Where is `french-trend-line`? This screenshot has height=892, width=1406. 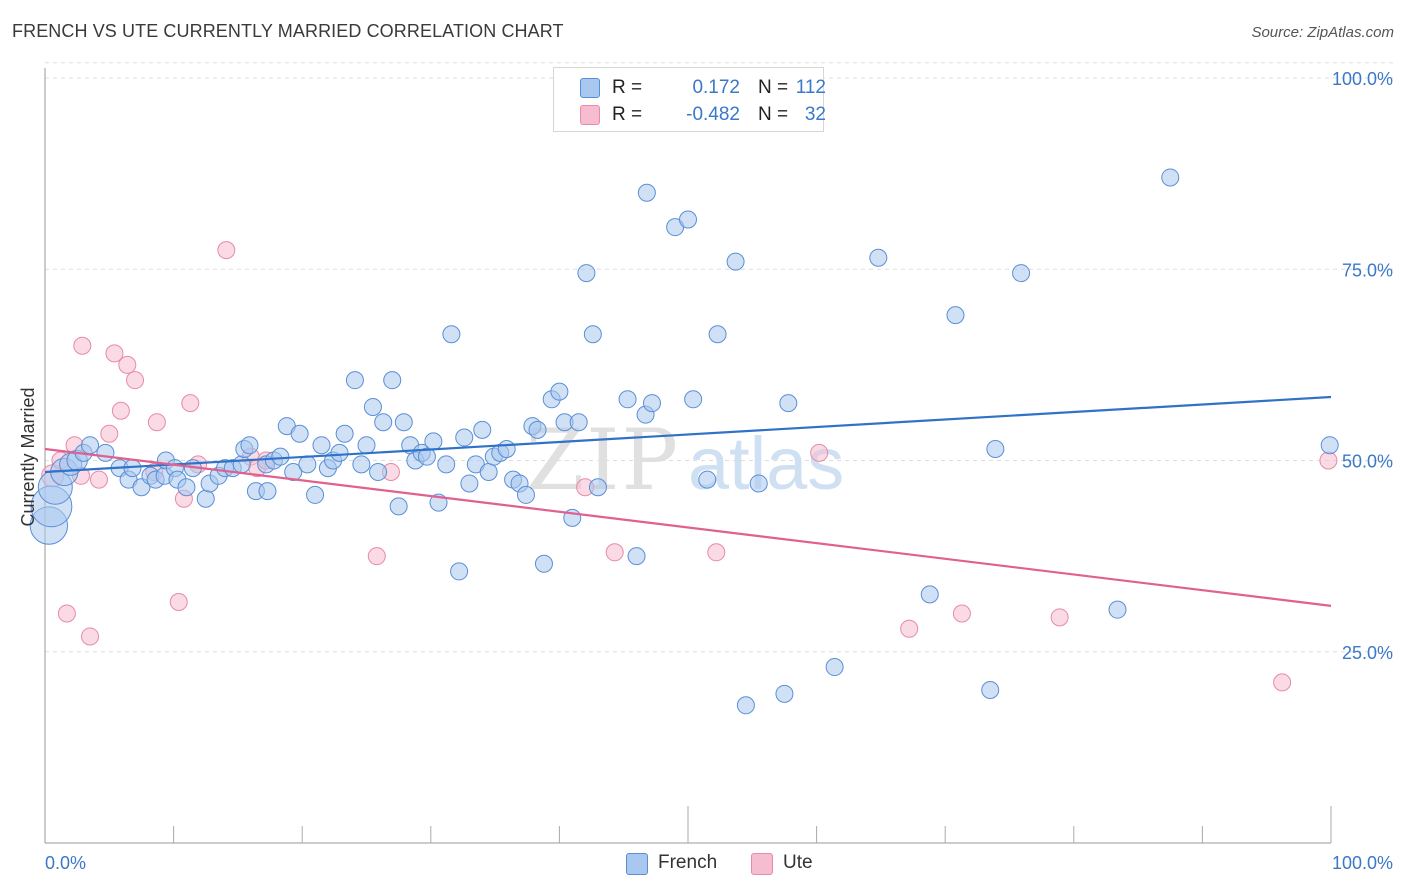
french-trend-line is located at coordinates (688, 434).